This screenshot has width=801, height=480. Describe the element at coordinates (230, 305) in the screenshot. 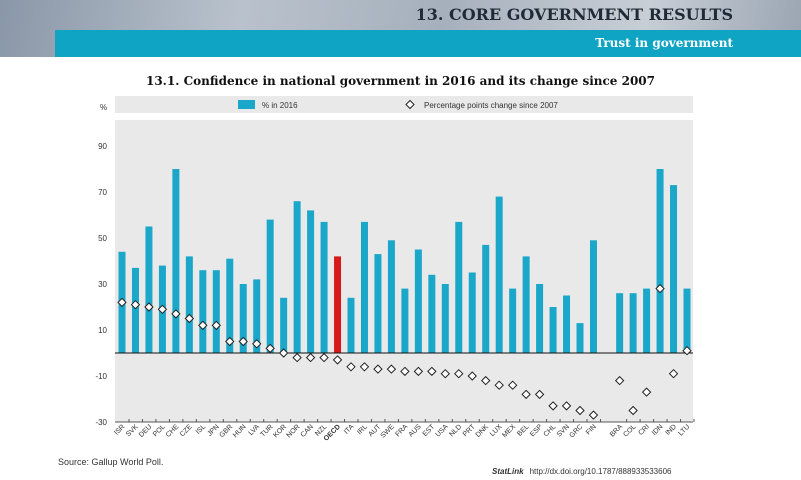

I see `bar-gbr` at that location.